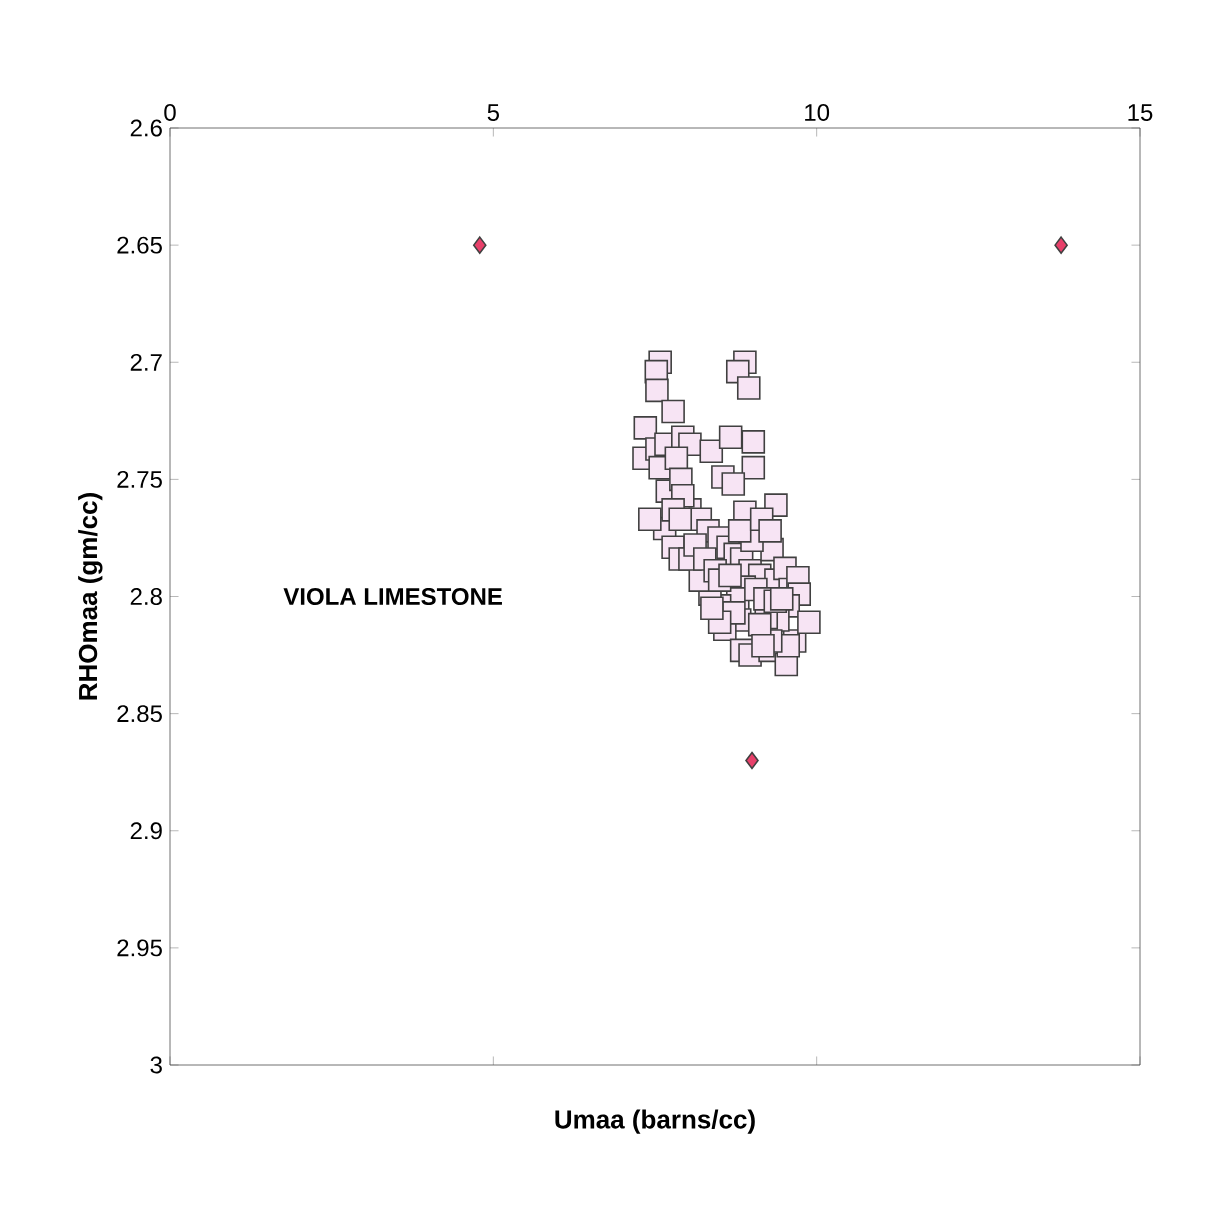 Image resolution: width=1228 pixels, height=1207 pixels. What do you see at coordinates (170, 112) in the screenshot?
I see `x-tick-label: 0` at bounding box center [170, 112].